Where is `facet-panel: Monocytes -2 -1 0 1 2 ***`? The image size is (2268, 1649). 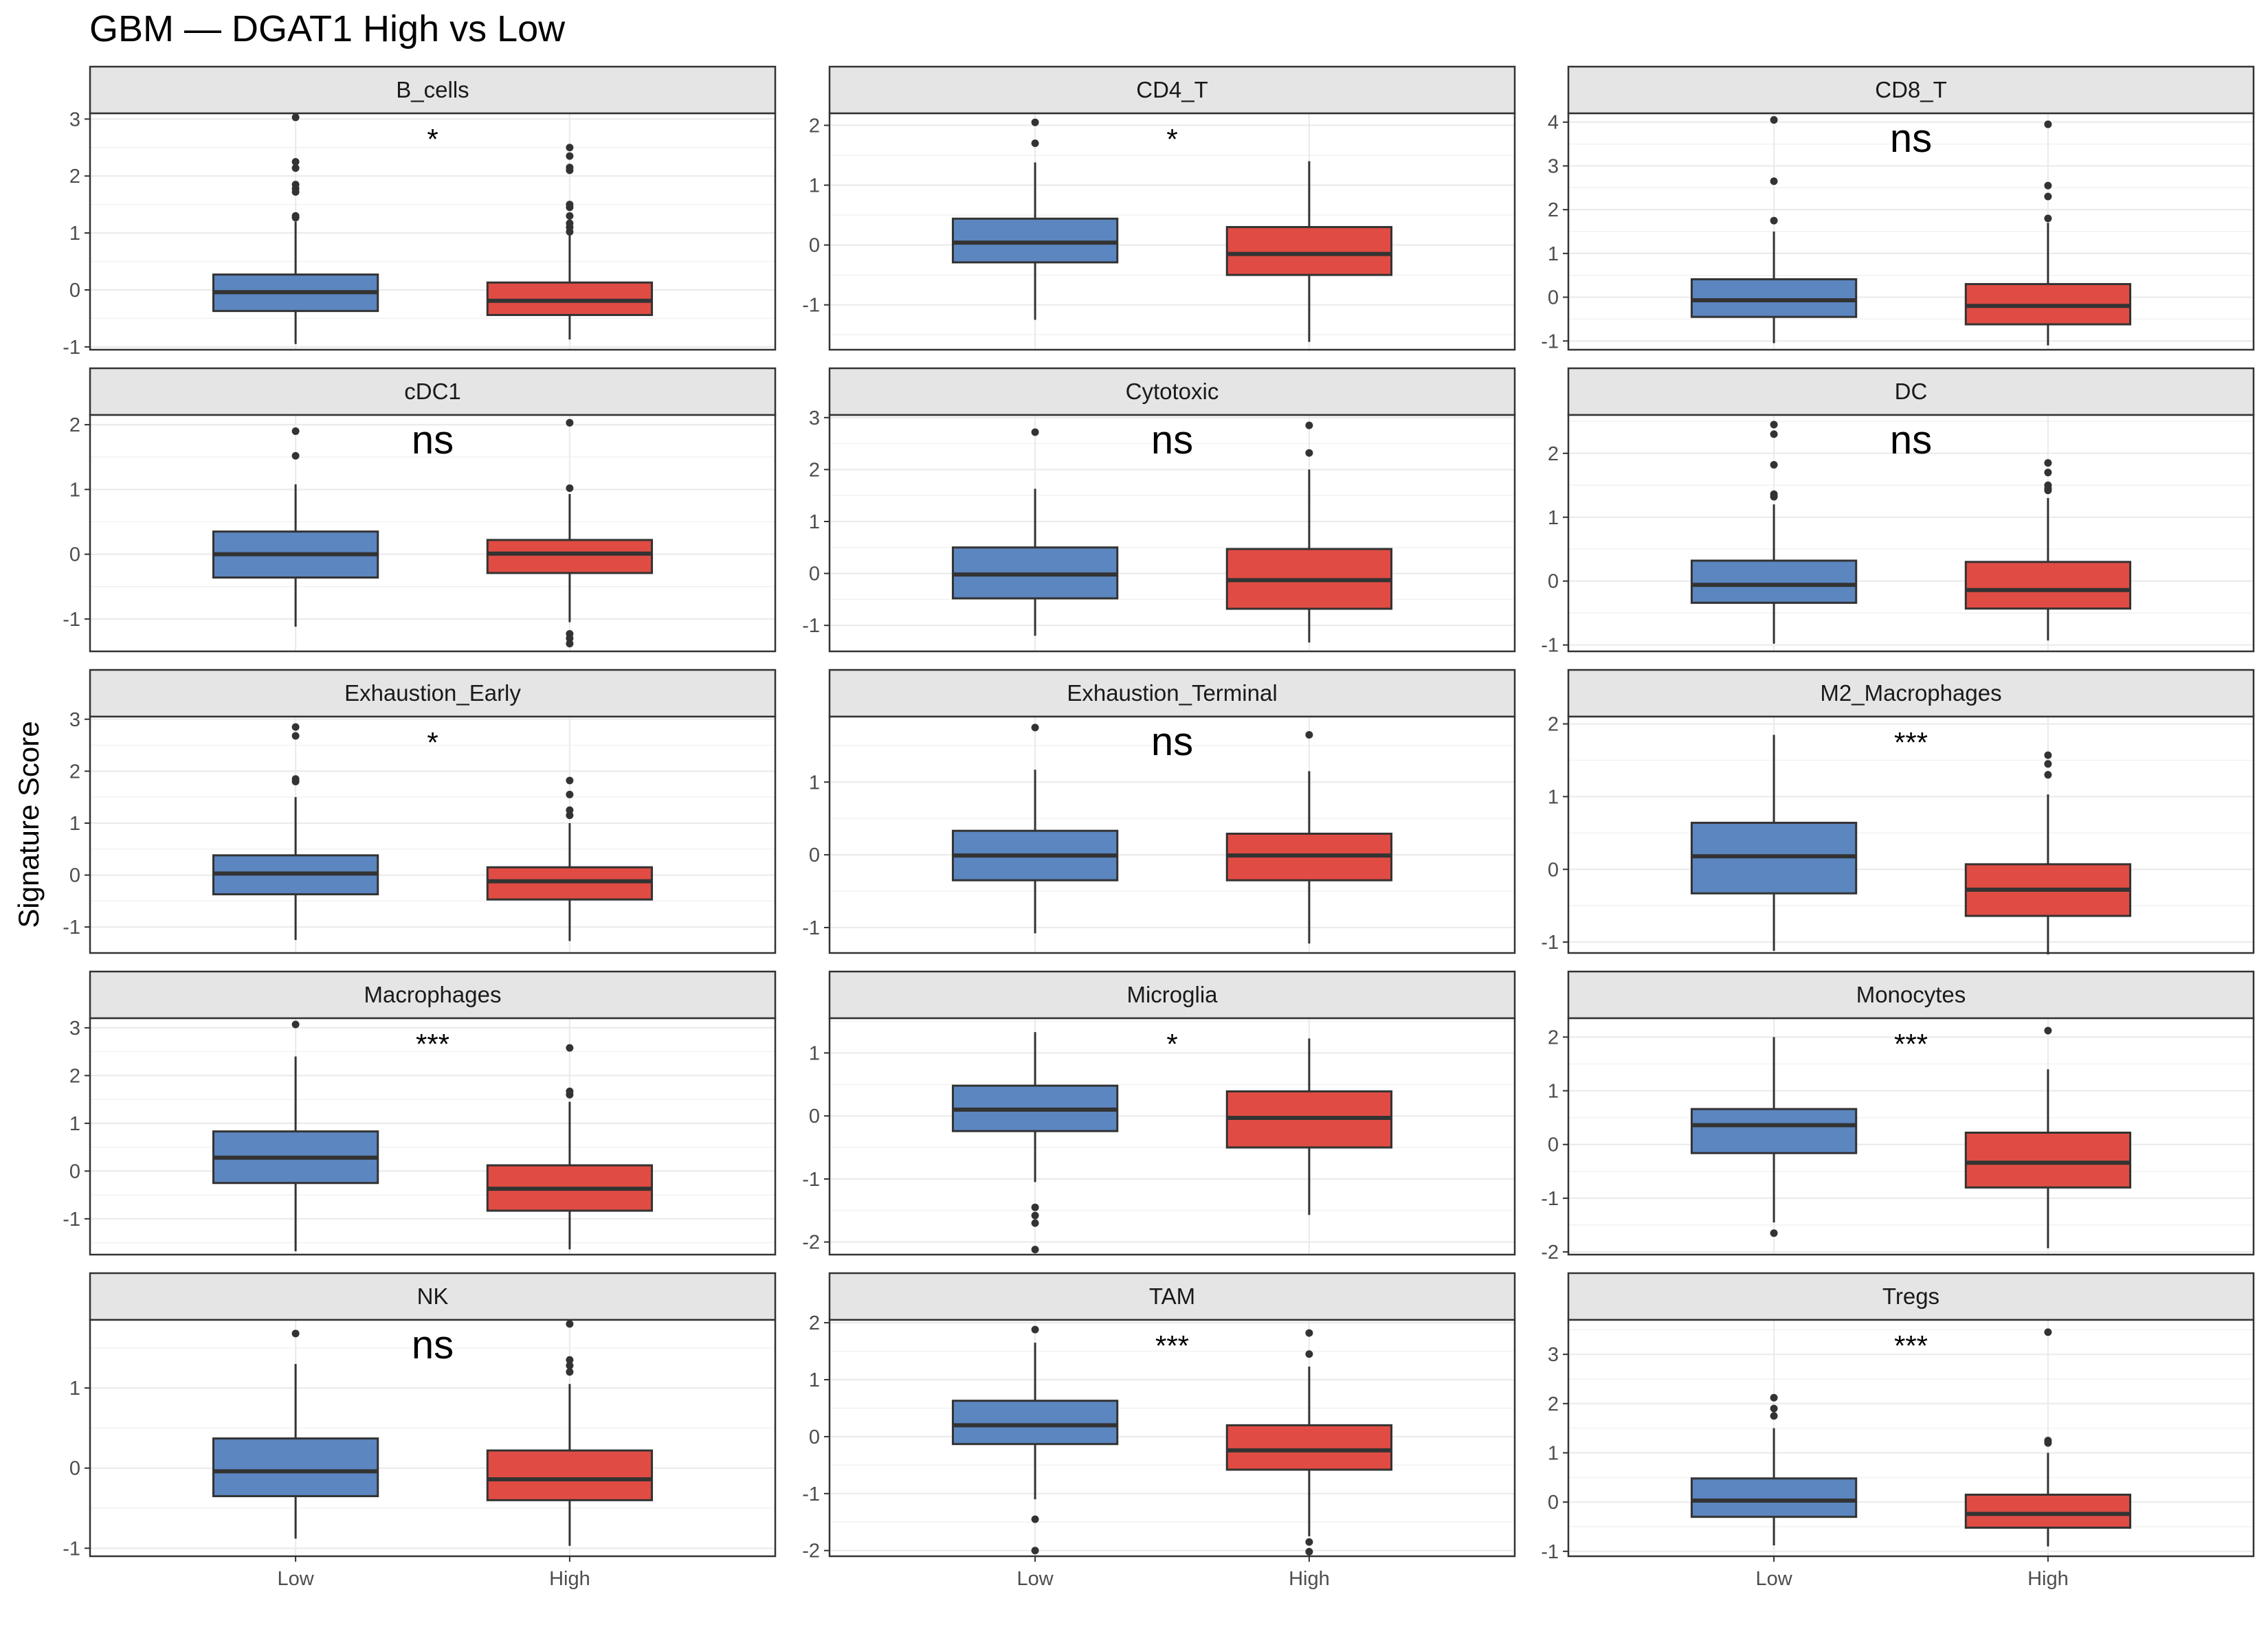
facet-panel: Monocytes -2 -1 0 1 2 *** is located at coordinates (1898, 1117).